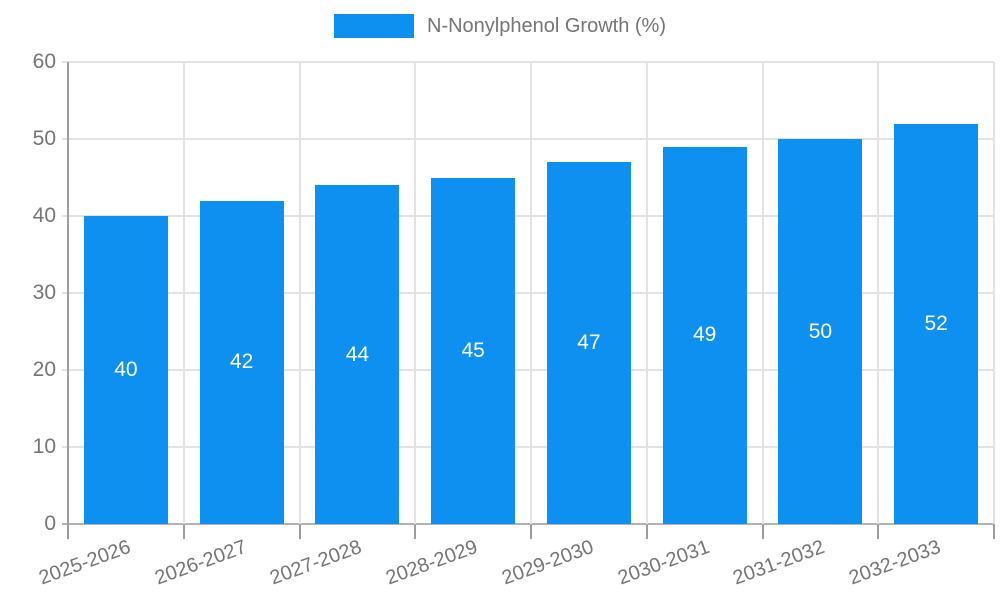 The image size is (1000, 600). What do you see at coordinates (432, 563) in the screenshot?
I see `x-axis-tick-label: 2028-2029` at bounding box center [432, 563].